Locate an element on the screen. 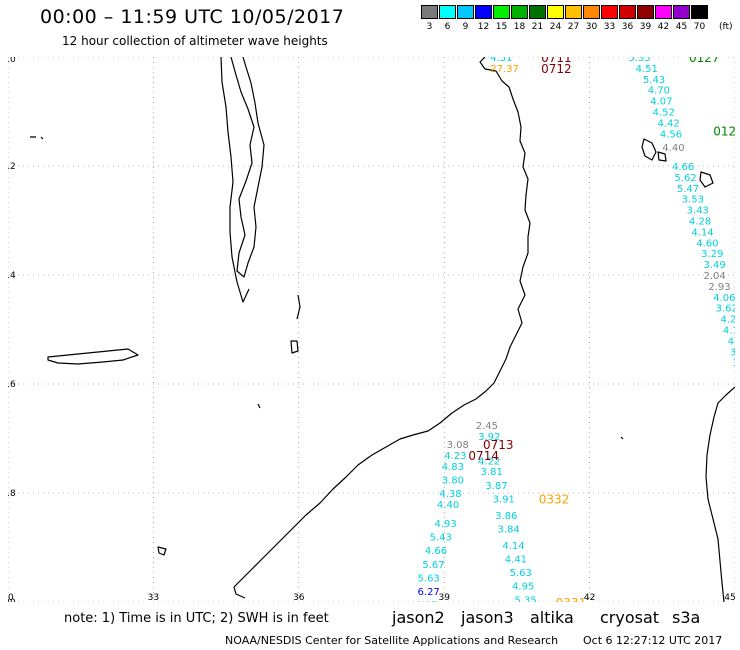 The height and width of the screenshot is (650, 740). wave-height-reading: 3.87 is located at coordinates (496, 486).